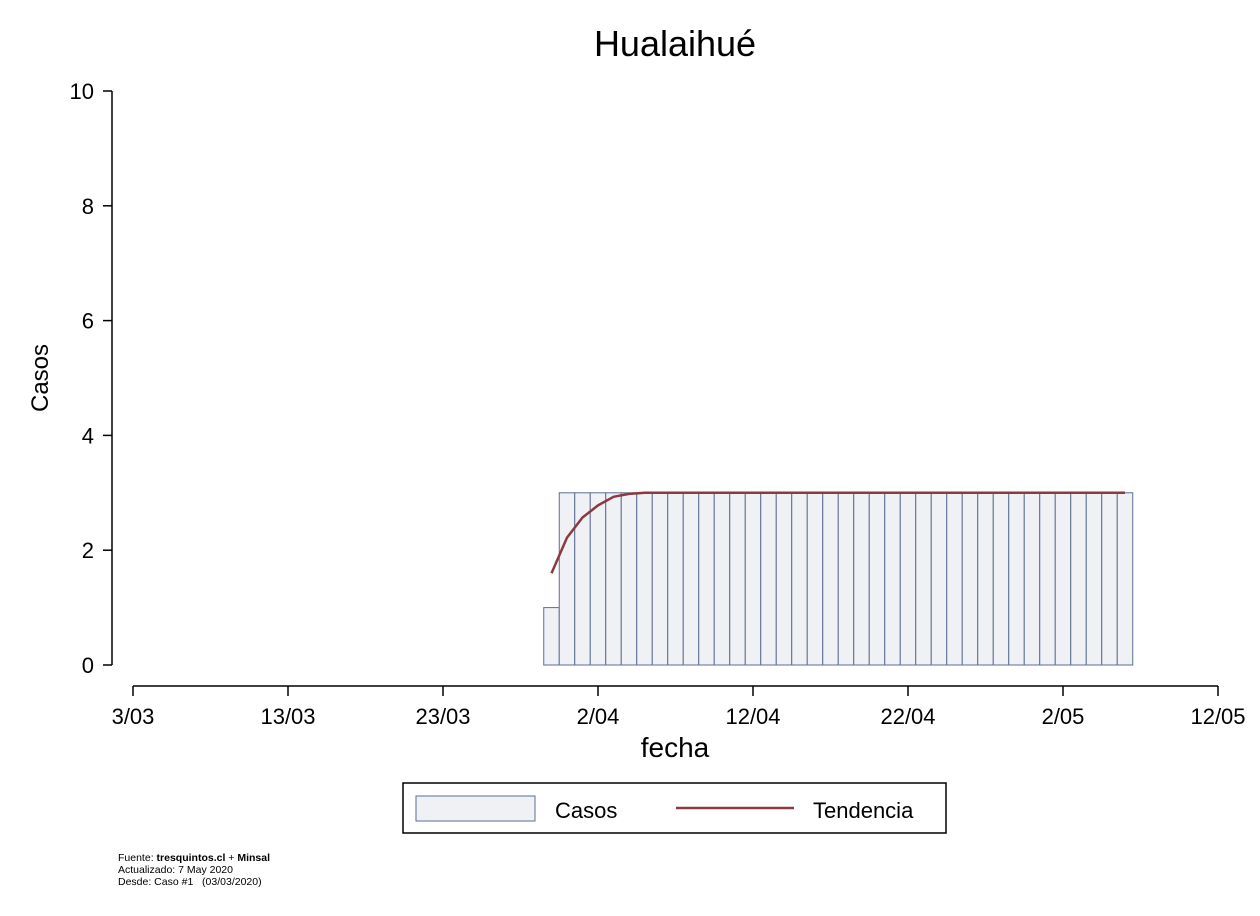 The height and width of the screenshot is (916, 1260). I want to click on footer-source-org: Minsal, so click(254, 858).